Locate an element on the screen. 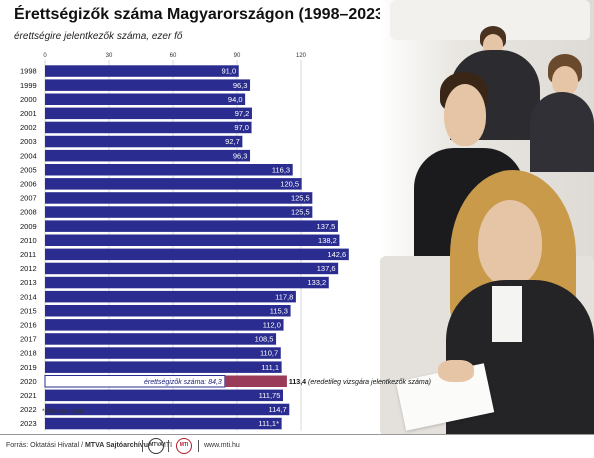 The height and width of the screenshot is (458, 594). year-label: 2004 is located at coordinates (28, 155).